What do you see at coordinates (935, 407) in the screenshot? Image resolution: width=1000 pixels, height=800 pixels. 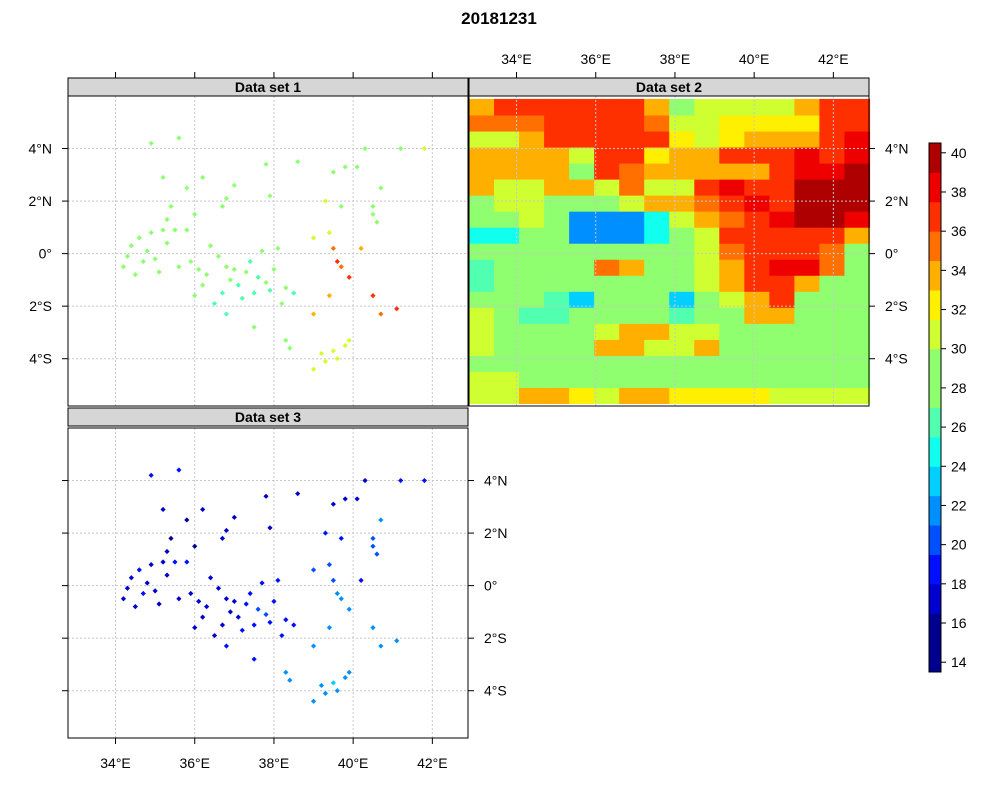 I see `legend-border` at bounding box center [935, 407].